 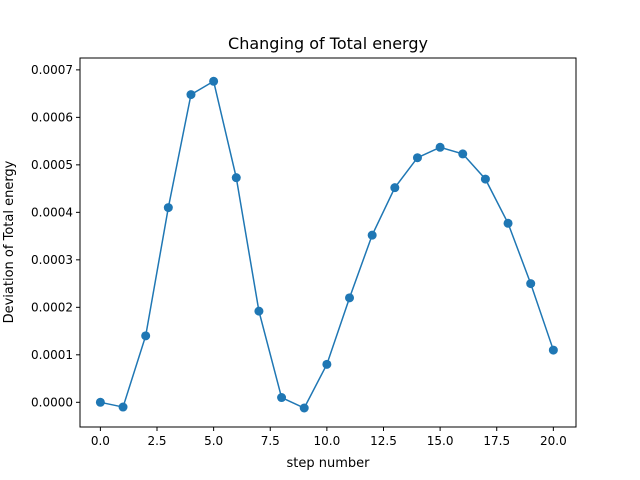 I want to click on y-tick-label: 0.0007, so click(x=52, y=70).